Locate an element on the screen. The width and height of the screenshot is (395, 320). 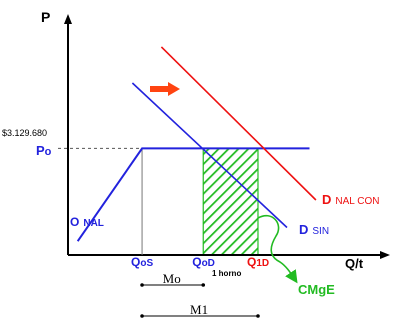
bracket-label-m1: M1 is located at coordinates (199, 309).